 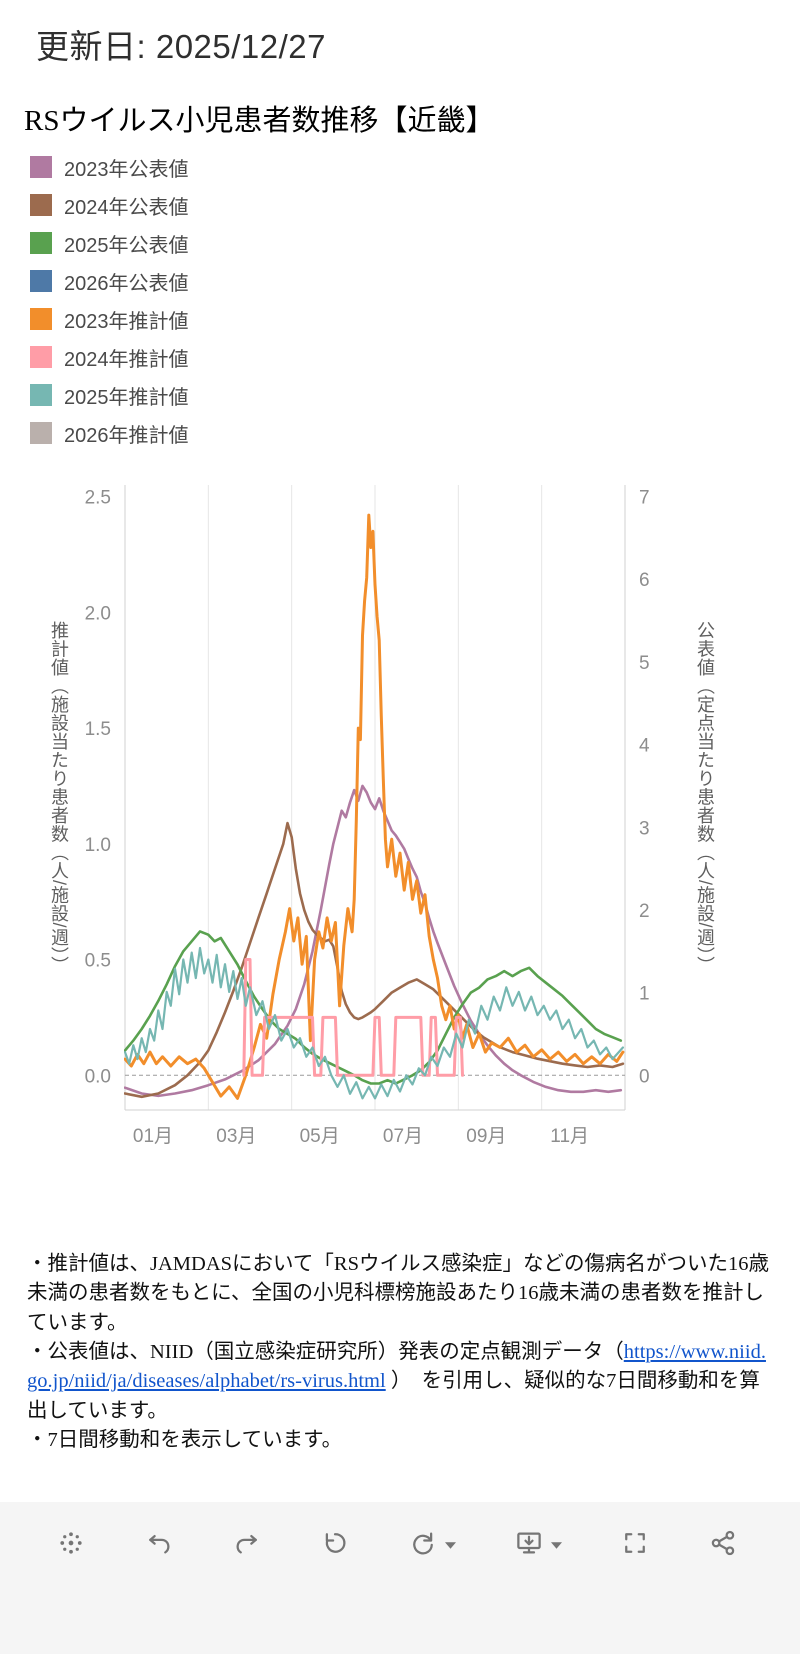 I want to click on y-right-tick-label: 6, so click(x=644, y=580).